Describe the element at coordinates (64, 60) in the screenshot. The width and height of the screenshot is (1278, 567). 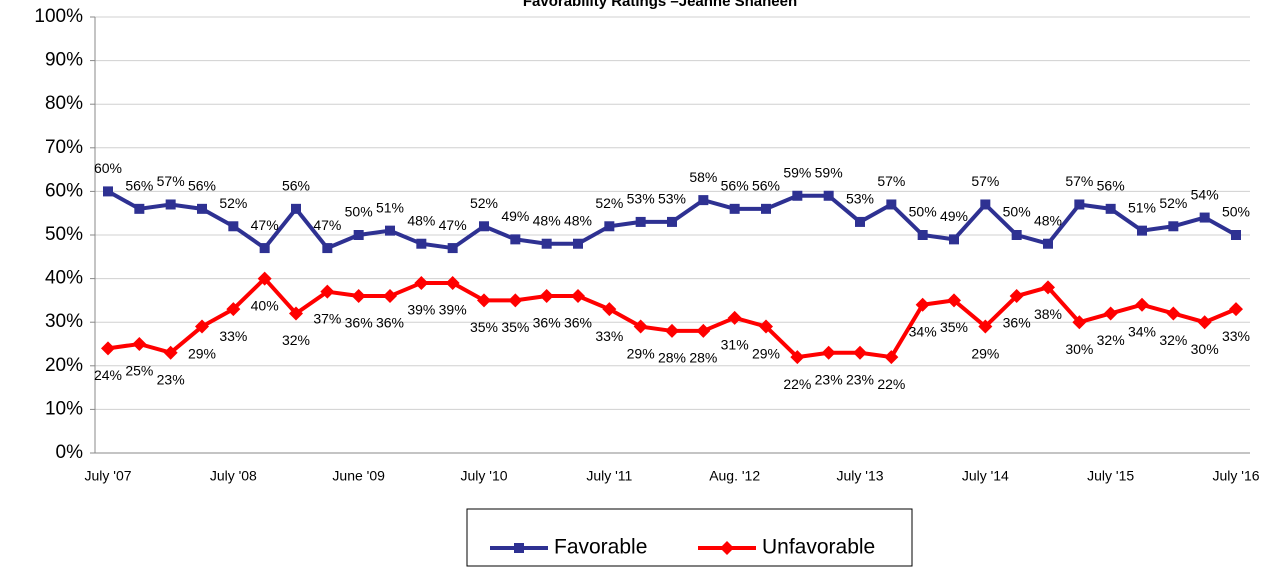
I see `y-tick-label: 90%` at that location.